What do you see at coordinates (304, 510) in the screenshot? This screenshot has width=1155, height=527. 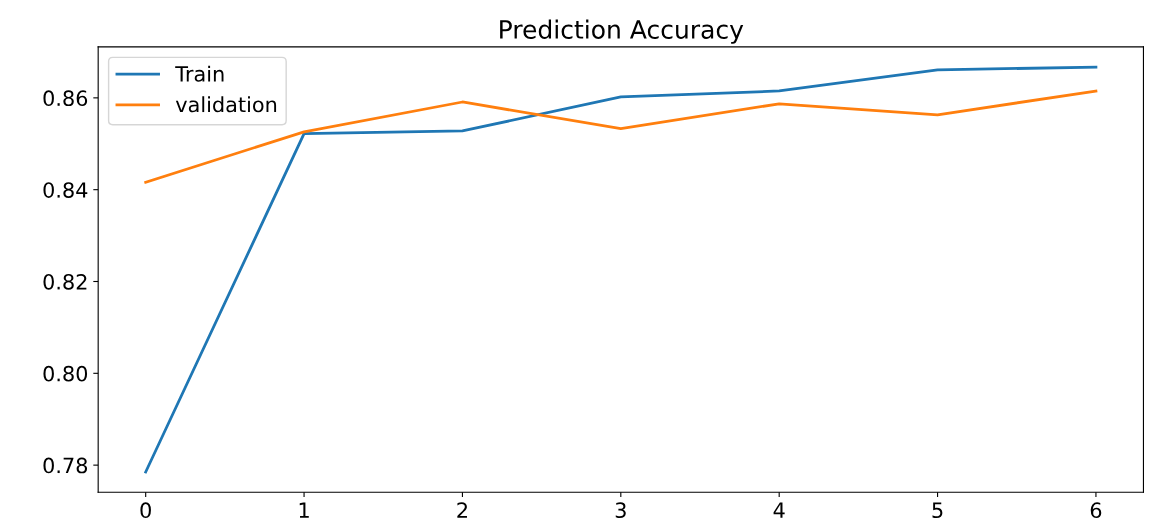 I see `x-tick-label: 1` at bounding box center [304, 510].